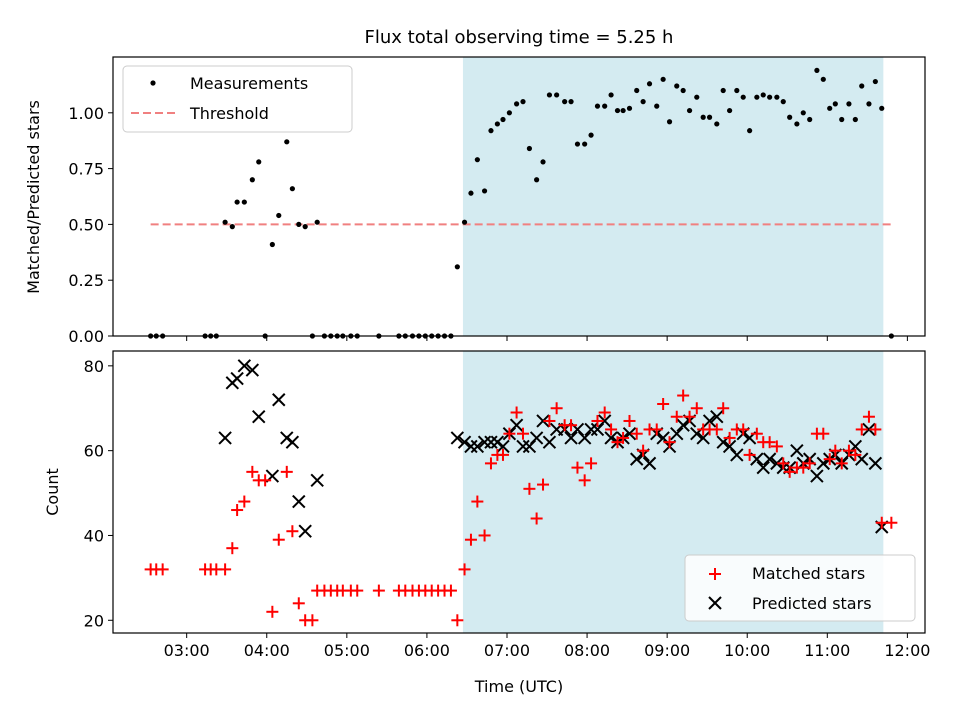 The image size is (960, 720). What do you see at coordinates (98, 493) in the screenshot?
I see `bottom-y-ticks: 20 40 60 80` at bounding box center [98, 493].